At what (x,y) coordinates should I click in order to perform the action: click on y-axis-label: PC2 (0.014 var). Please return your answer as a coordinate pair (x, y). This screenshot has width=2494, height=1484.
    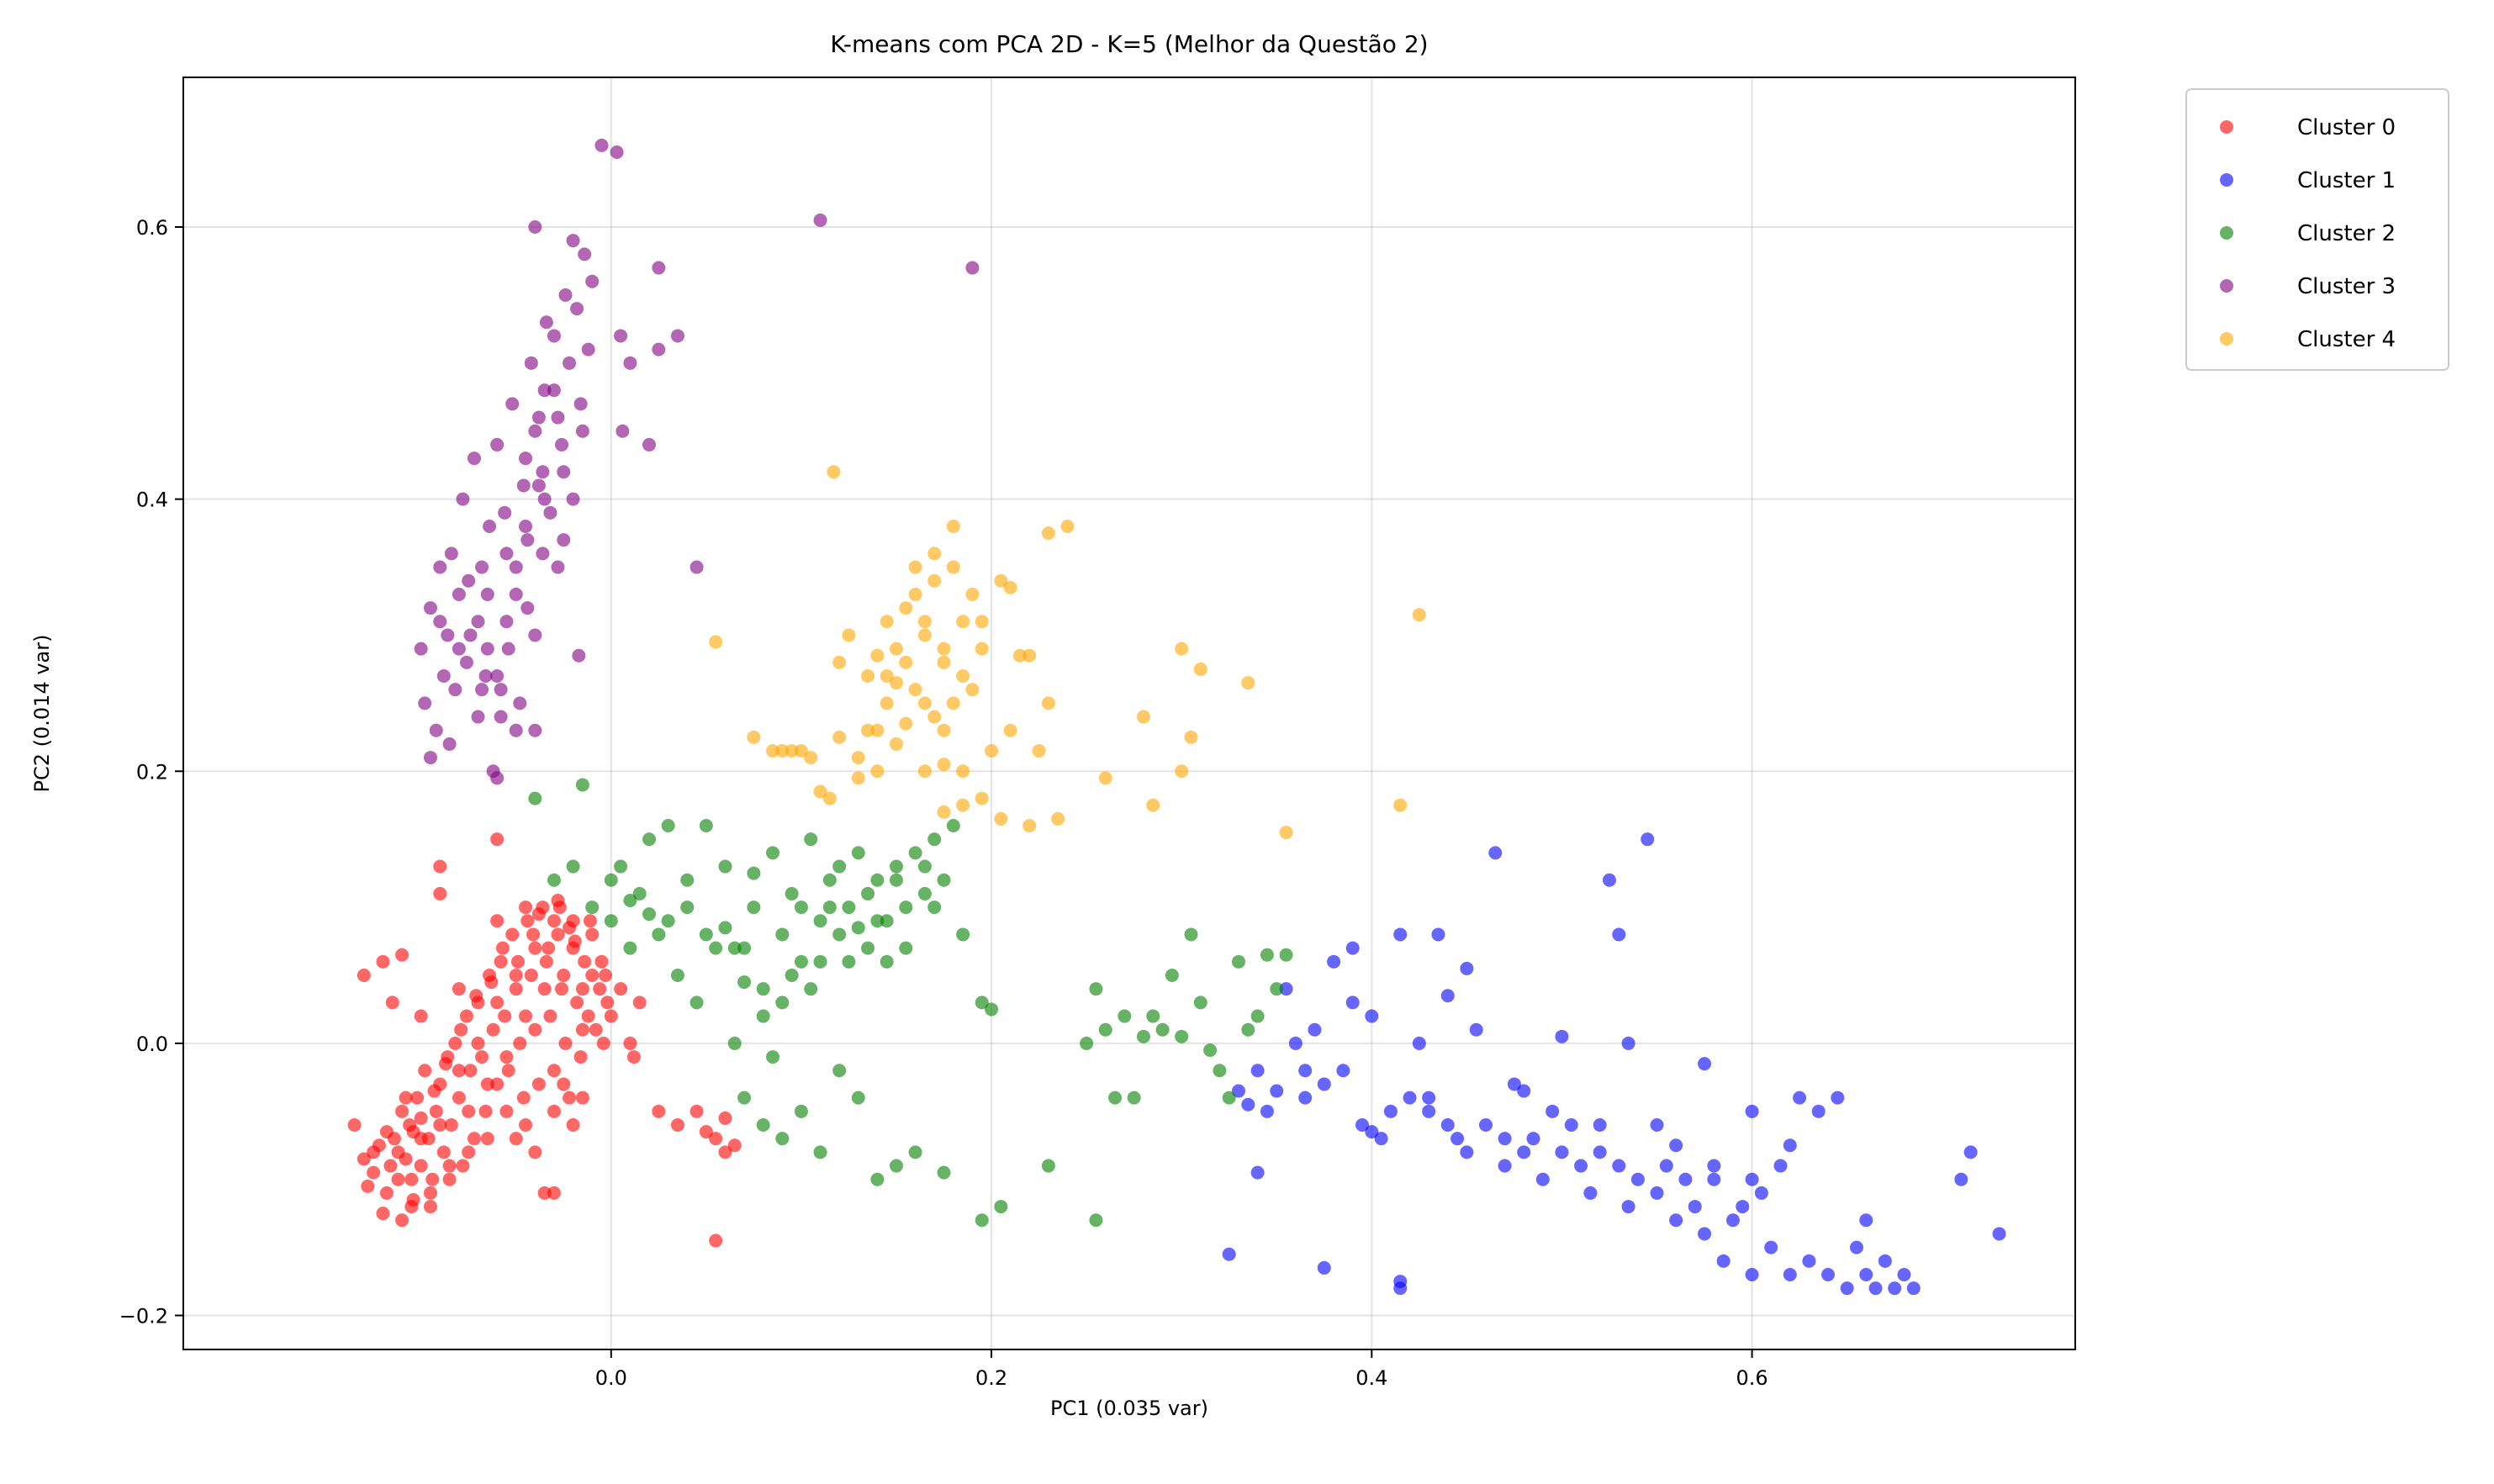
    Looking at the image, I should click on (42, 714).